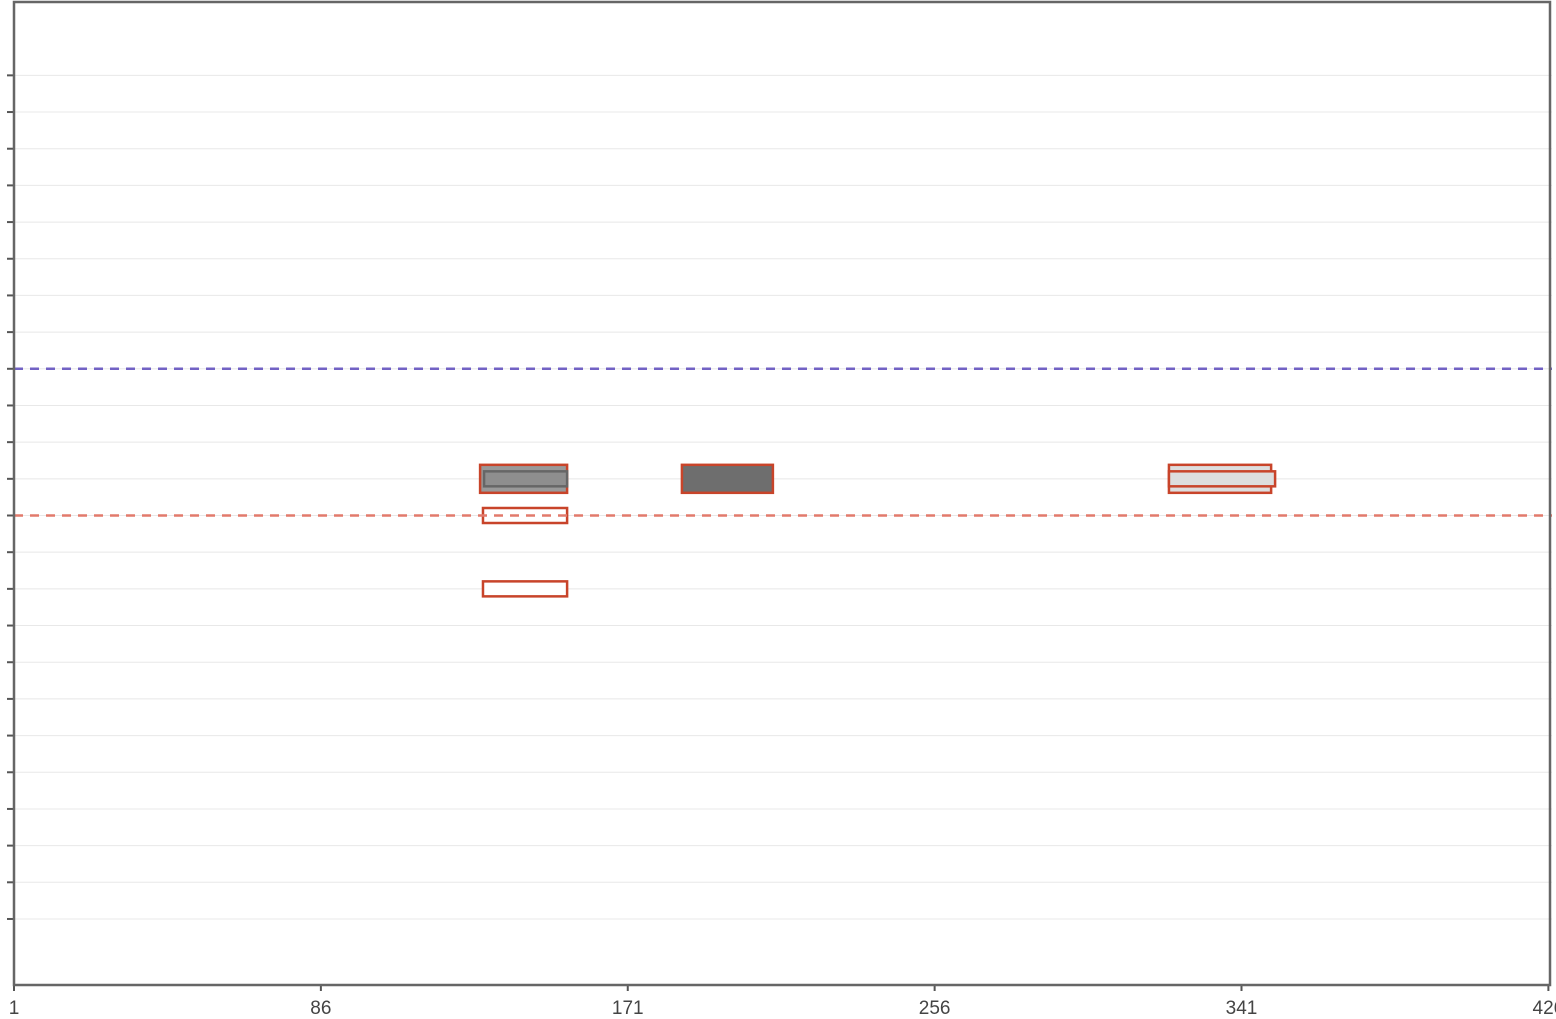 The image size is (1556, 1019). Describe the element at coordinates (320, 1008) in the screenshot. I see `x-tick-label: 86` at that location.